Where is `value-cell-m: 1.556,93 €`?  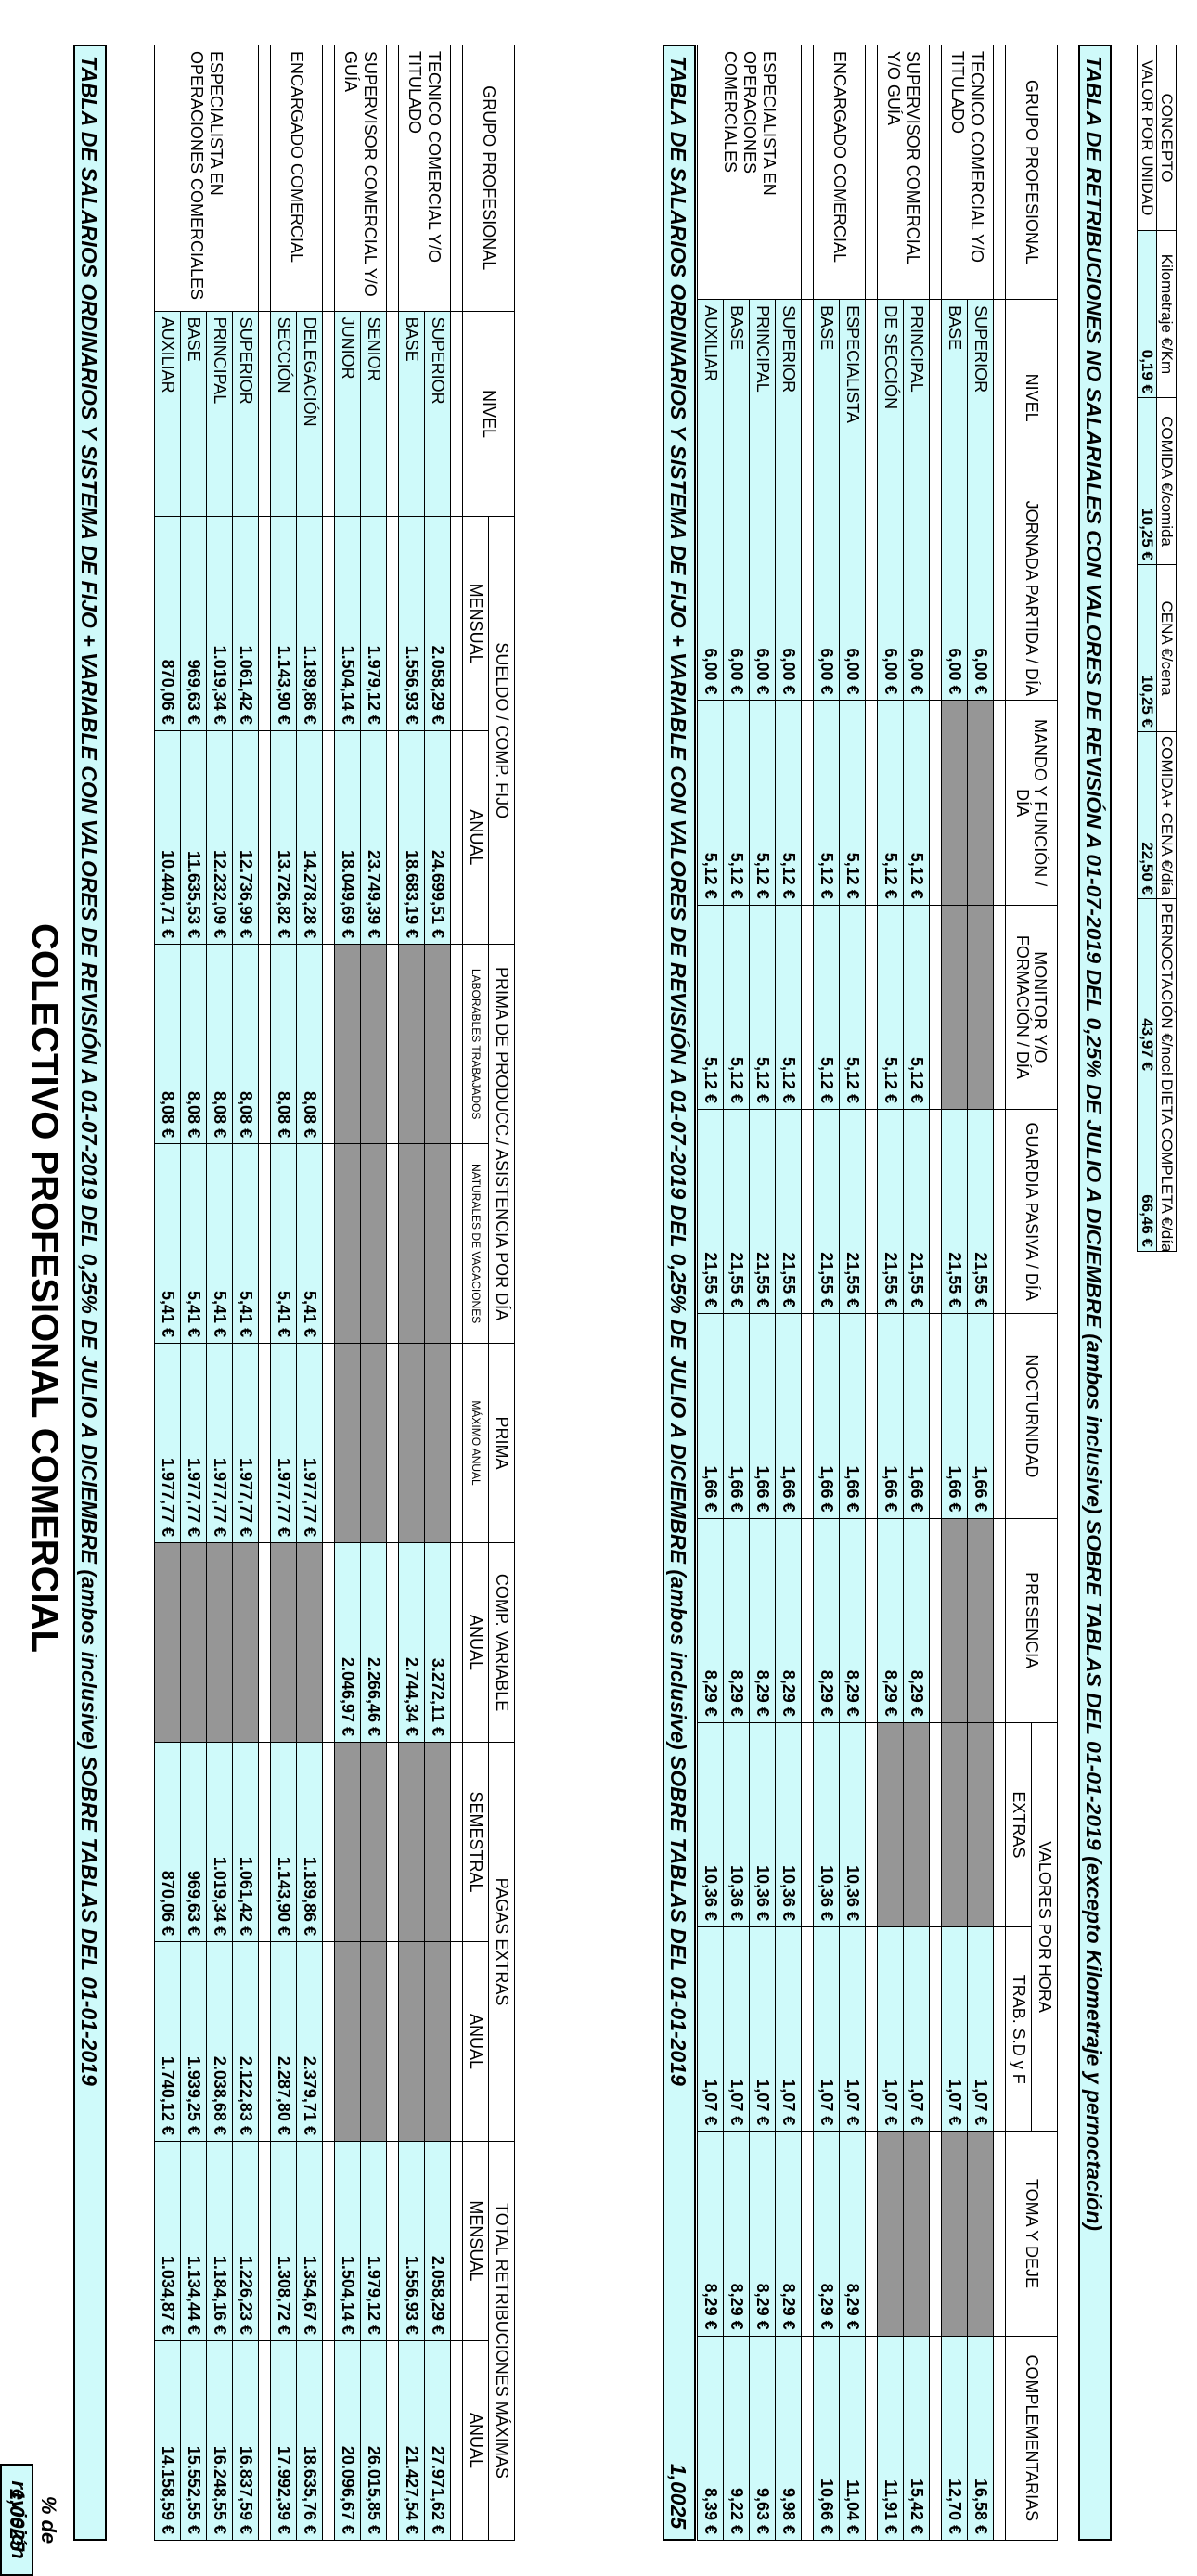
value-cell-m: 1.556,93 € is located at coordinates (412, 624).